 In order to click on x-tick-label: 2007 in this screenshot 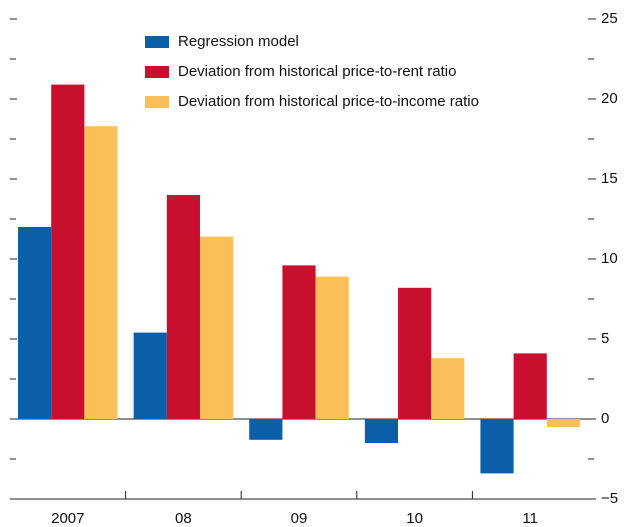, I will do `click(67, 518)`.